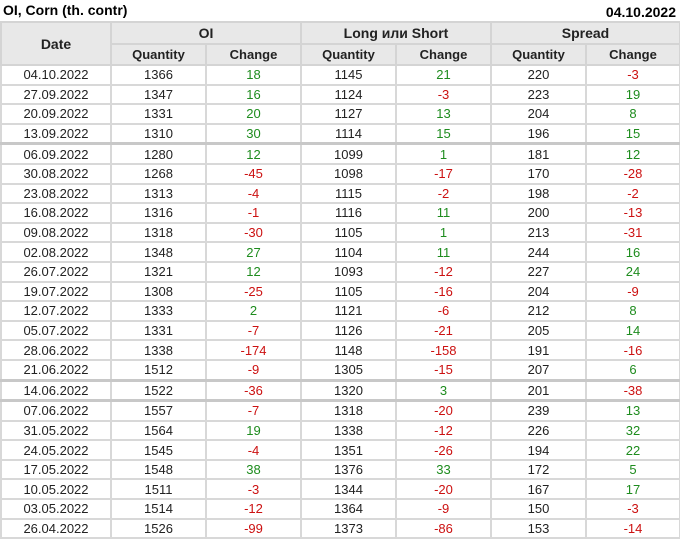 The width and height of the screenshot is (680, 559). Describe the element at coordinates (632, 528) in the screenshot. I see `spread-change-cell: -14` at that location.